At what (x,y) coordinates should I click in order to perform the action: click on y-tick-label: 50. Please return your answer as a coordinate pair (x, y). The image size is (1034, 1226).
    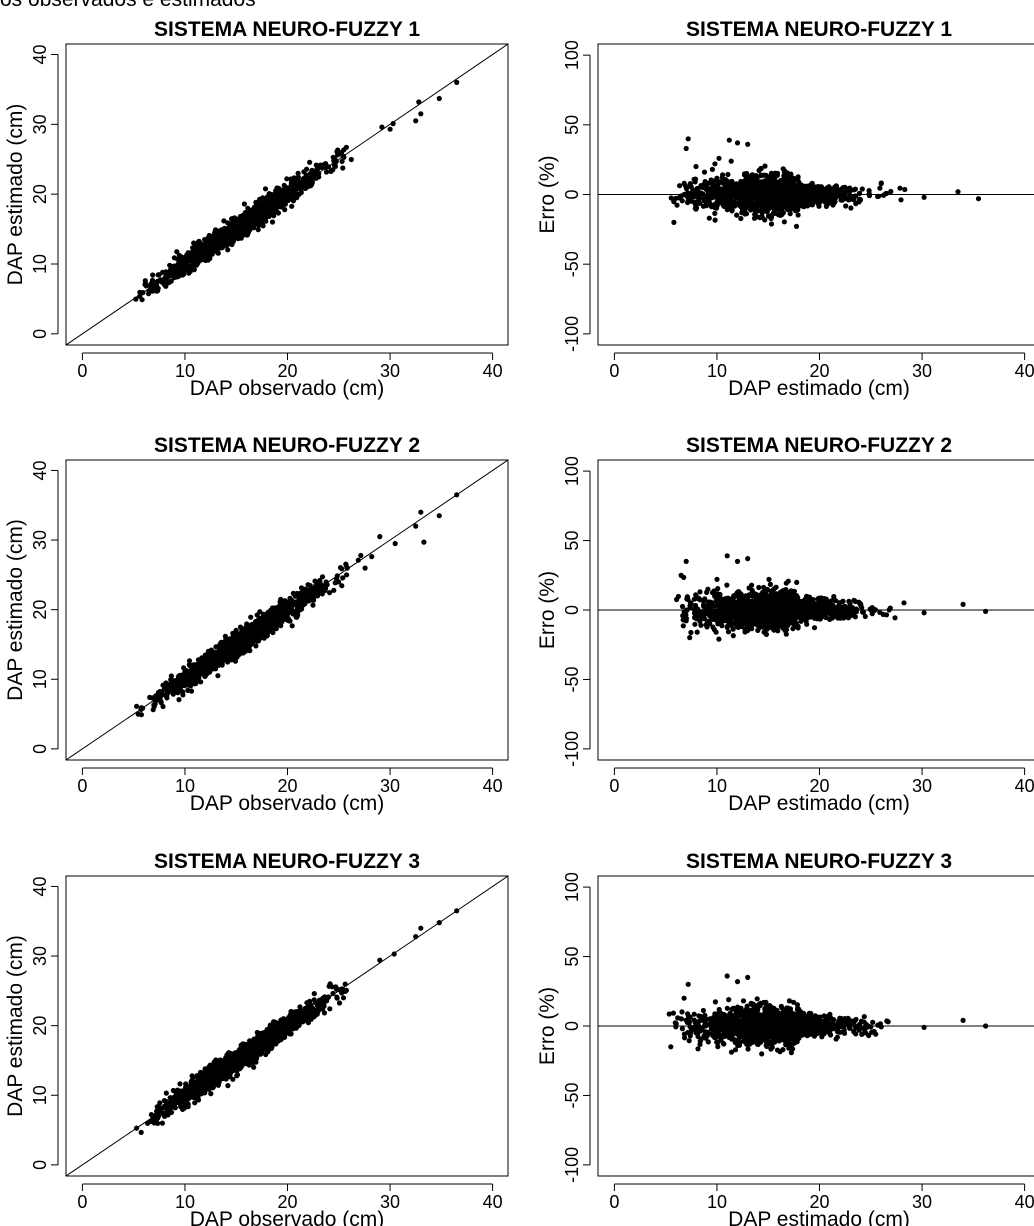
    Looking at the image, I should click on (572, 125).